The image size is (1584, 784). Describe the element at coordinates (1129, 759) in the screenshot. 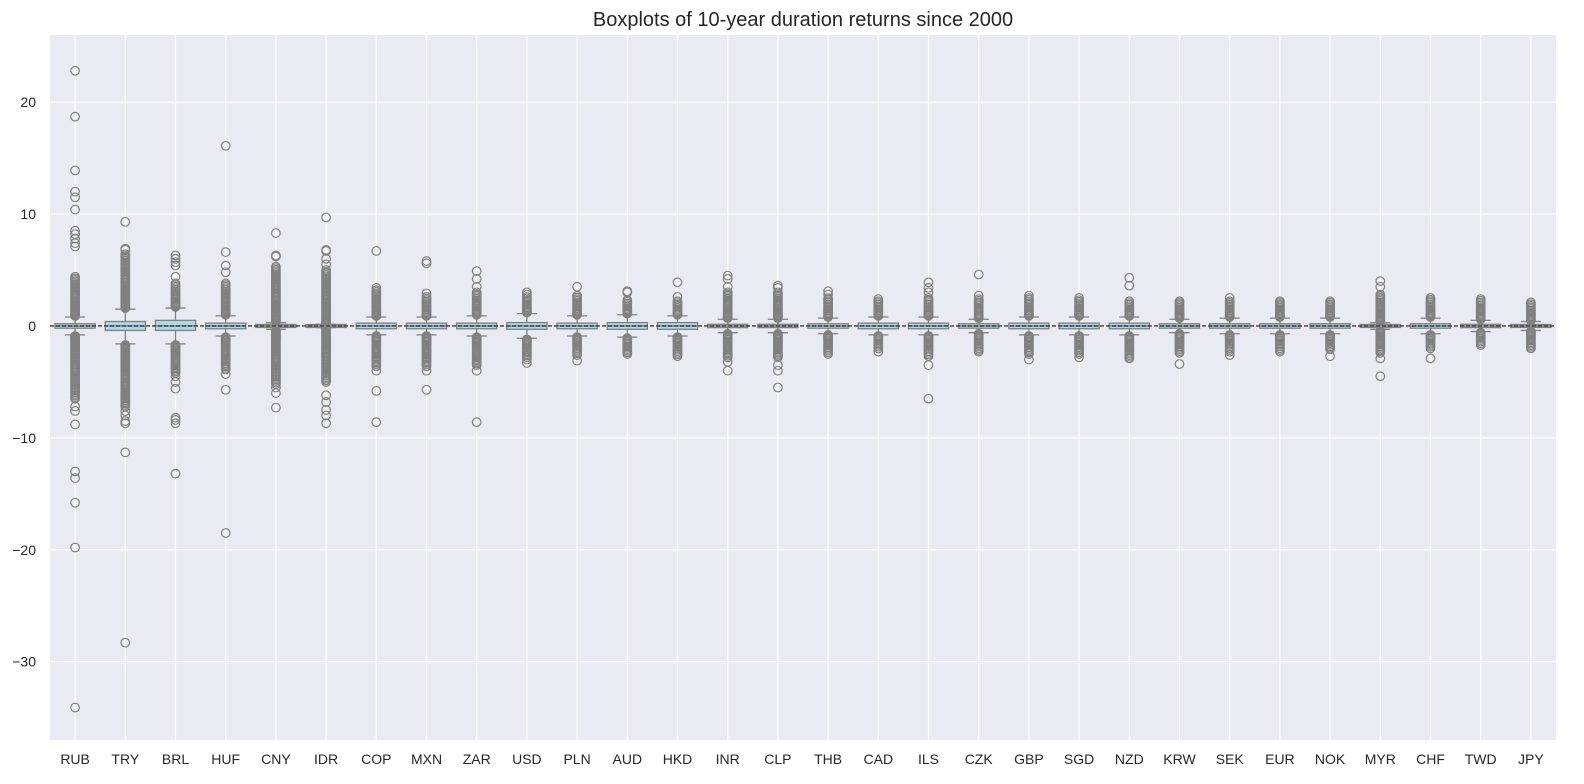

I see `x-tick-label: NZD` at that location.